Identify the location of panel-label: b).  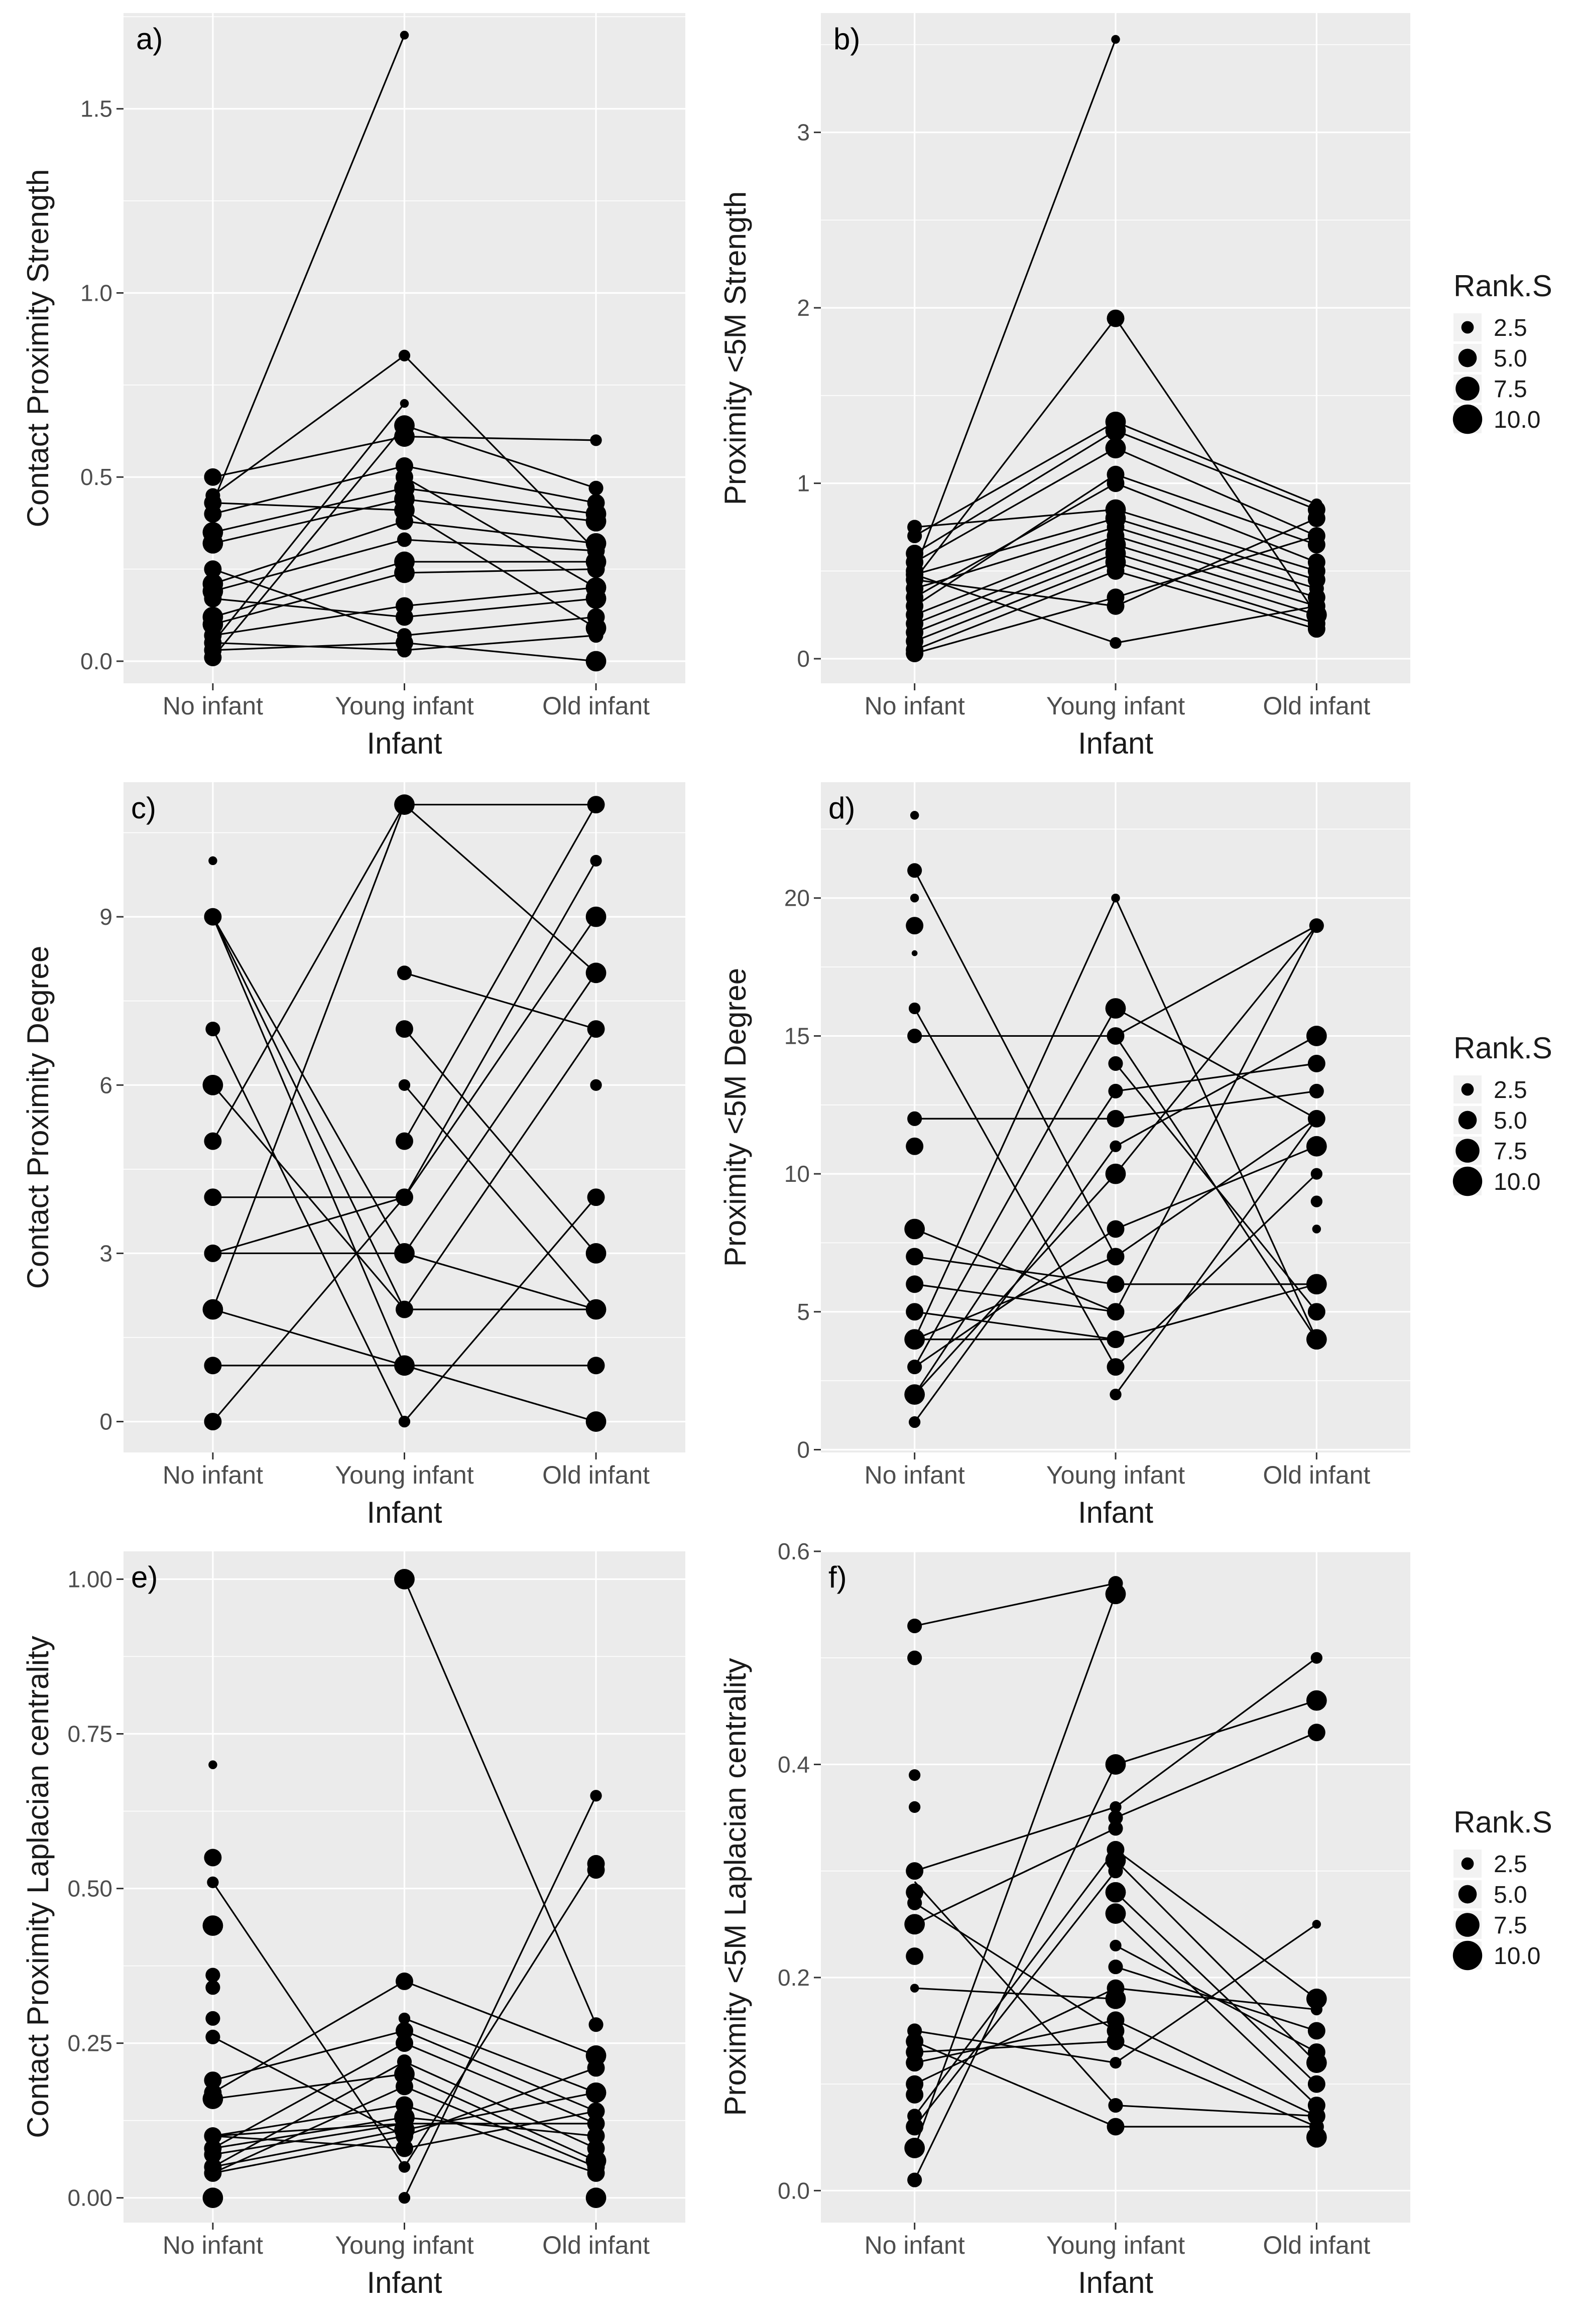
(846, 39).